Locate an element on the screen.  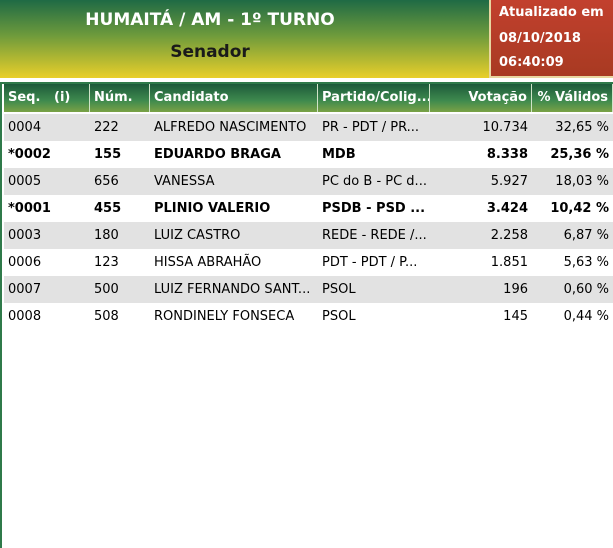
cell: 155 is located at coordinates (108, 154).